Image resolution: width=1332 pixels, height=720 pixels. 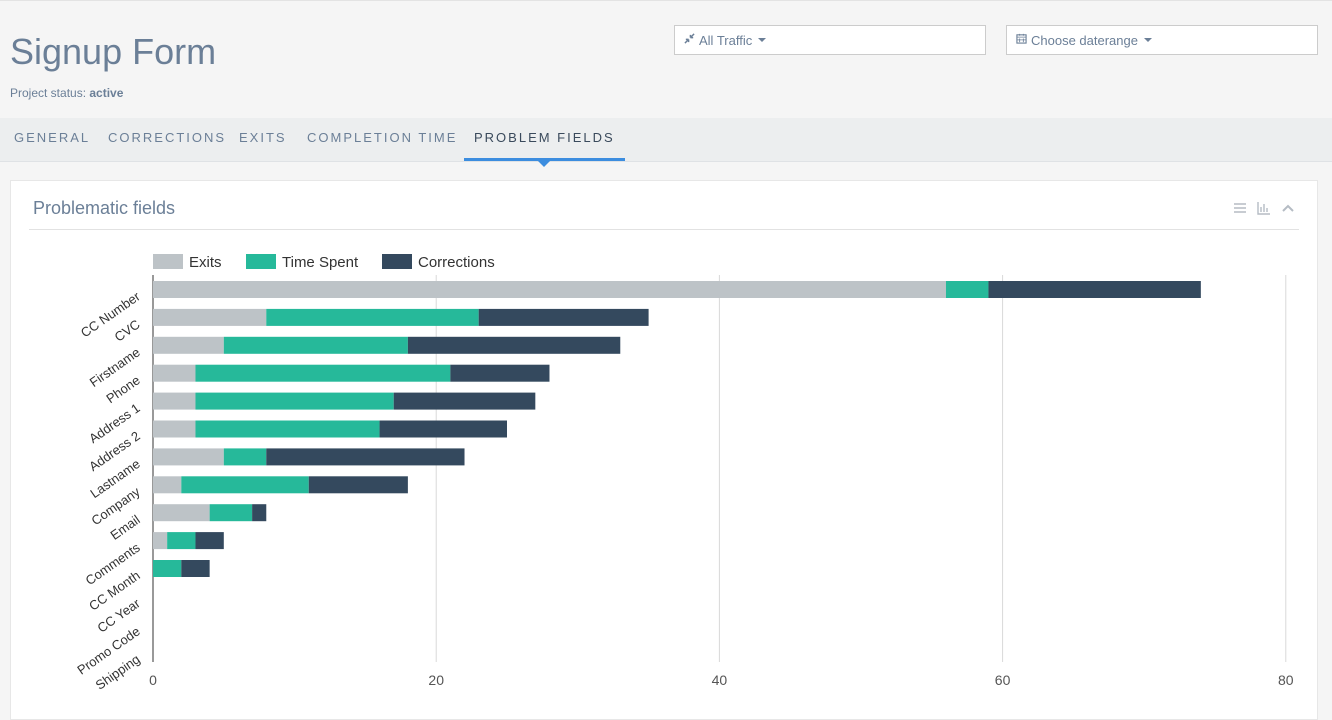 I want to click on legend-item: Corrections, so click(x=438, y=262).